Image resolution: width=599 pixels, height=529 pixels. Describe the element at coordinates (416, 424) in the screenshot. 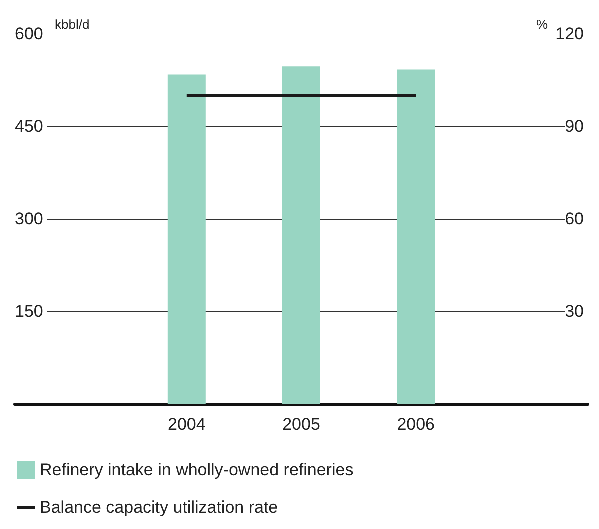

I see `x-tick-label: 2006` at that location.